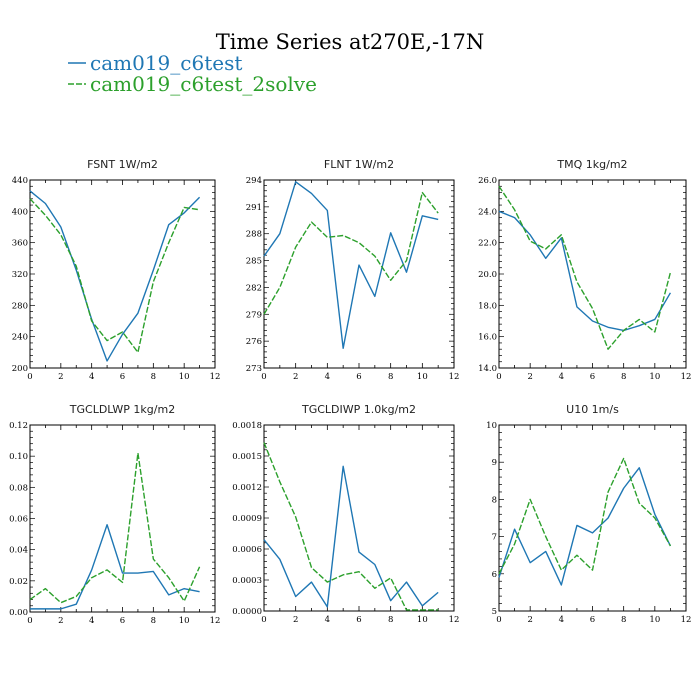  Describe the element at coordinates (166, 63) in the screenshot. I see `legend-label-cam019-c6test: cam019_c6test` at that location.